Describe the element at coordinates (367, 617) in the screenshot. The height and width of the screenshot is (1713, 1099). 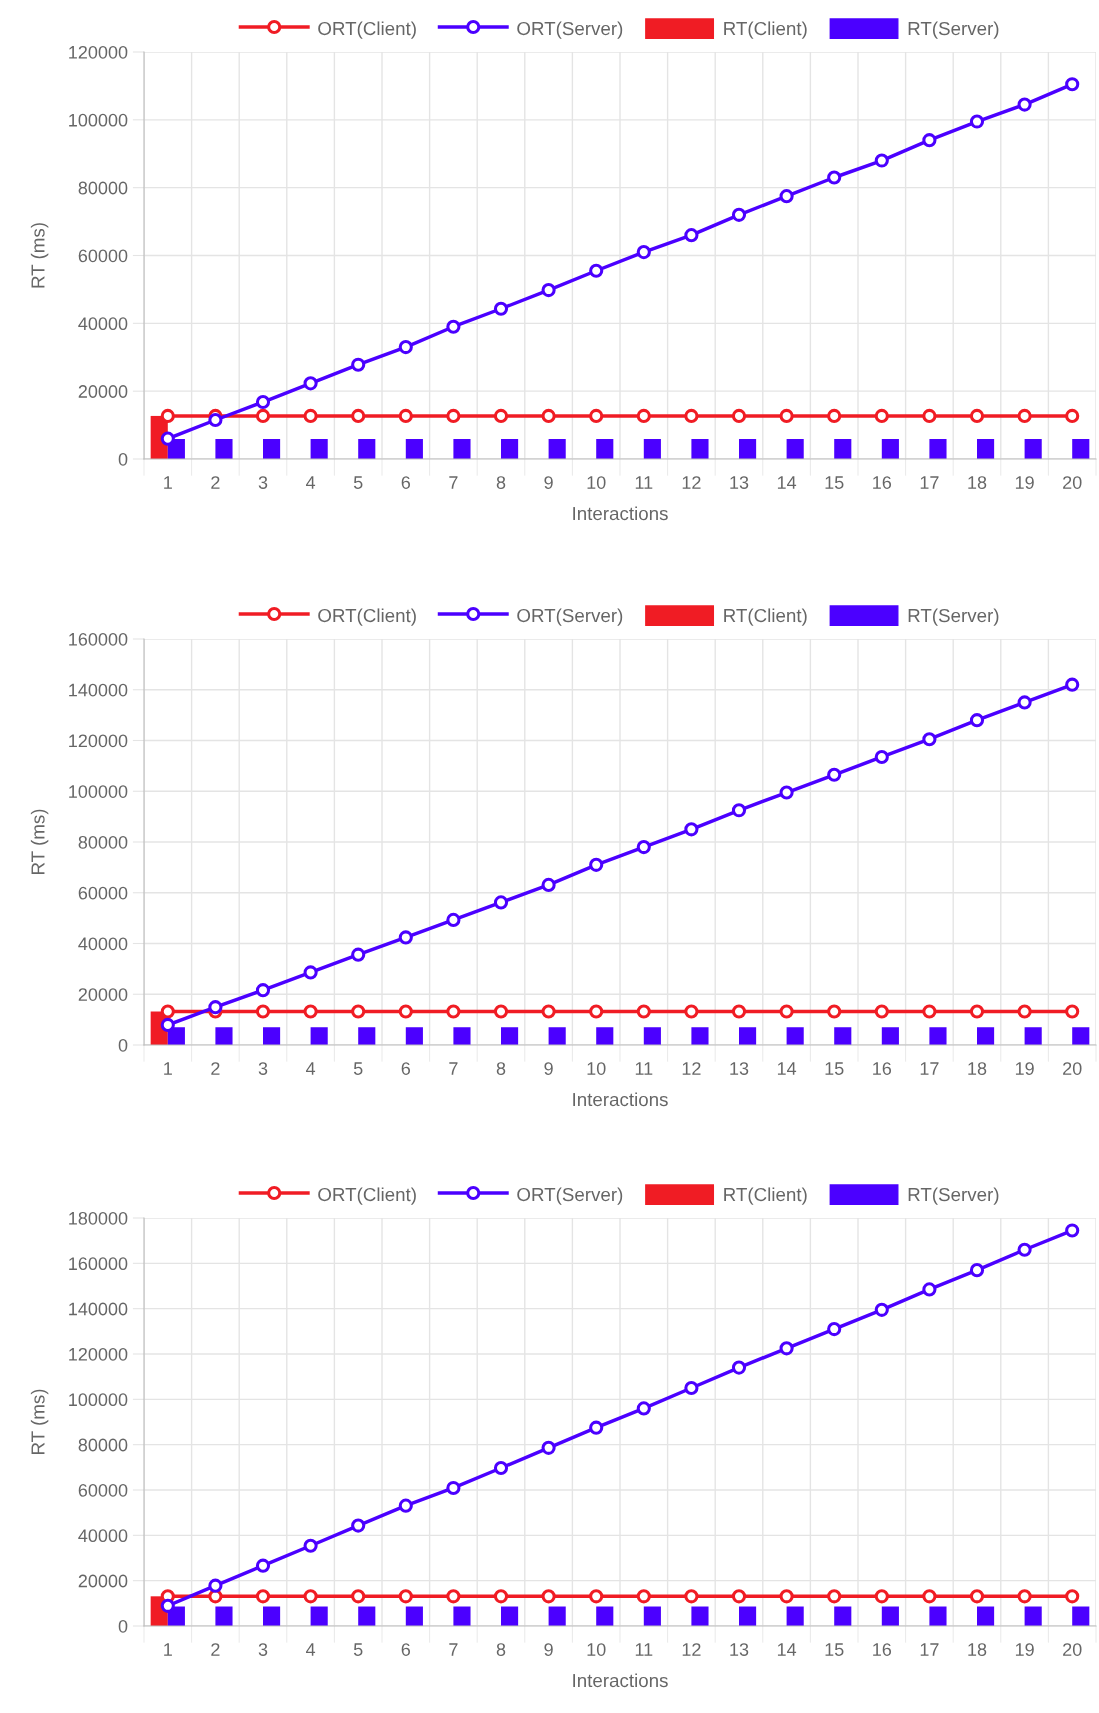
I see `legend-label: ORT(Client)` at that location.